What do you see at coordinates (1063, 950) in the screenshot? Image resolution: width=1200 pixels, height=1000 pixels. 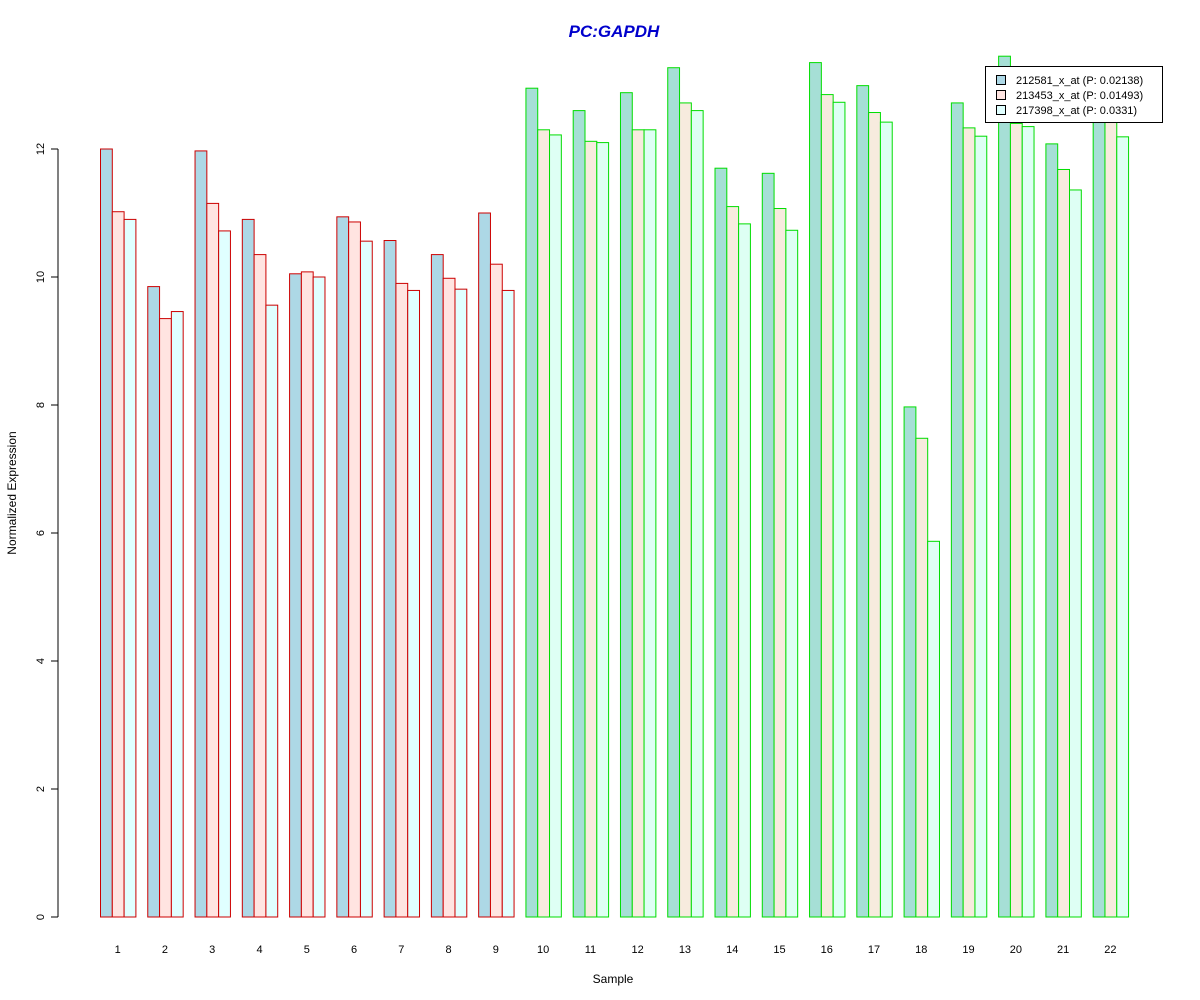 I see `x-tick-label: 21` at bounding box center [1063, 950].